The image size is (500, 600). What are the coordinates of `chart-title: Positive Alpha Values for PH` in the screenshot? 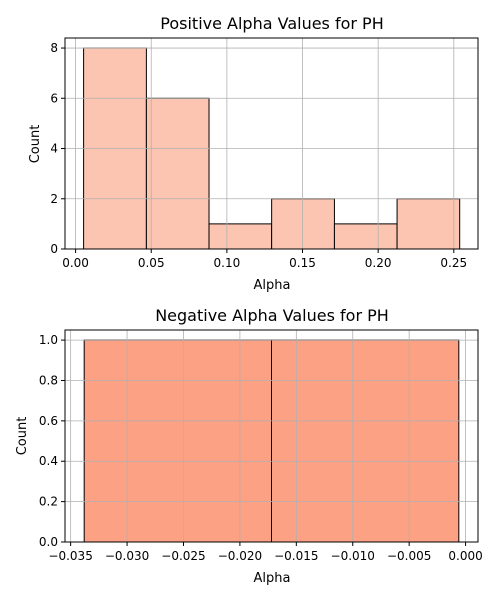 It's located at (271, 23).